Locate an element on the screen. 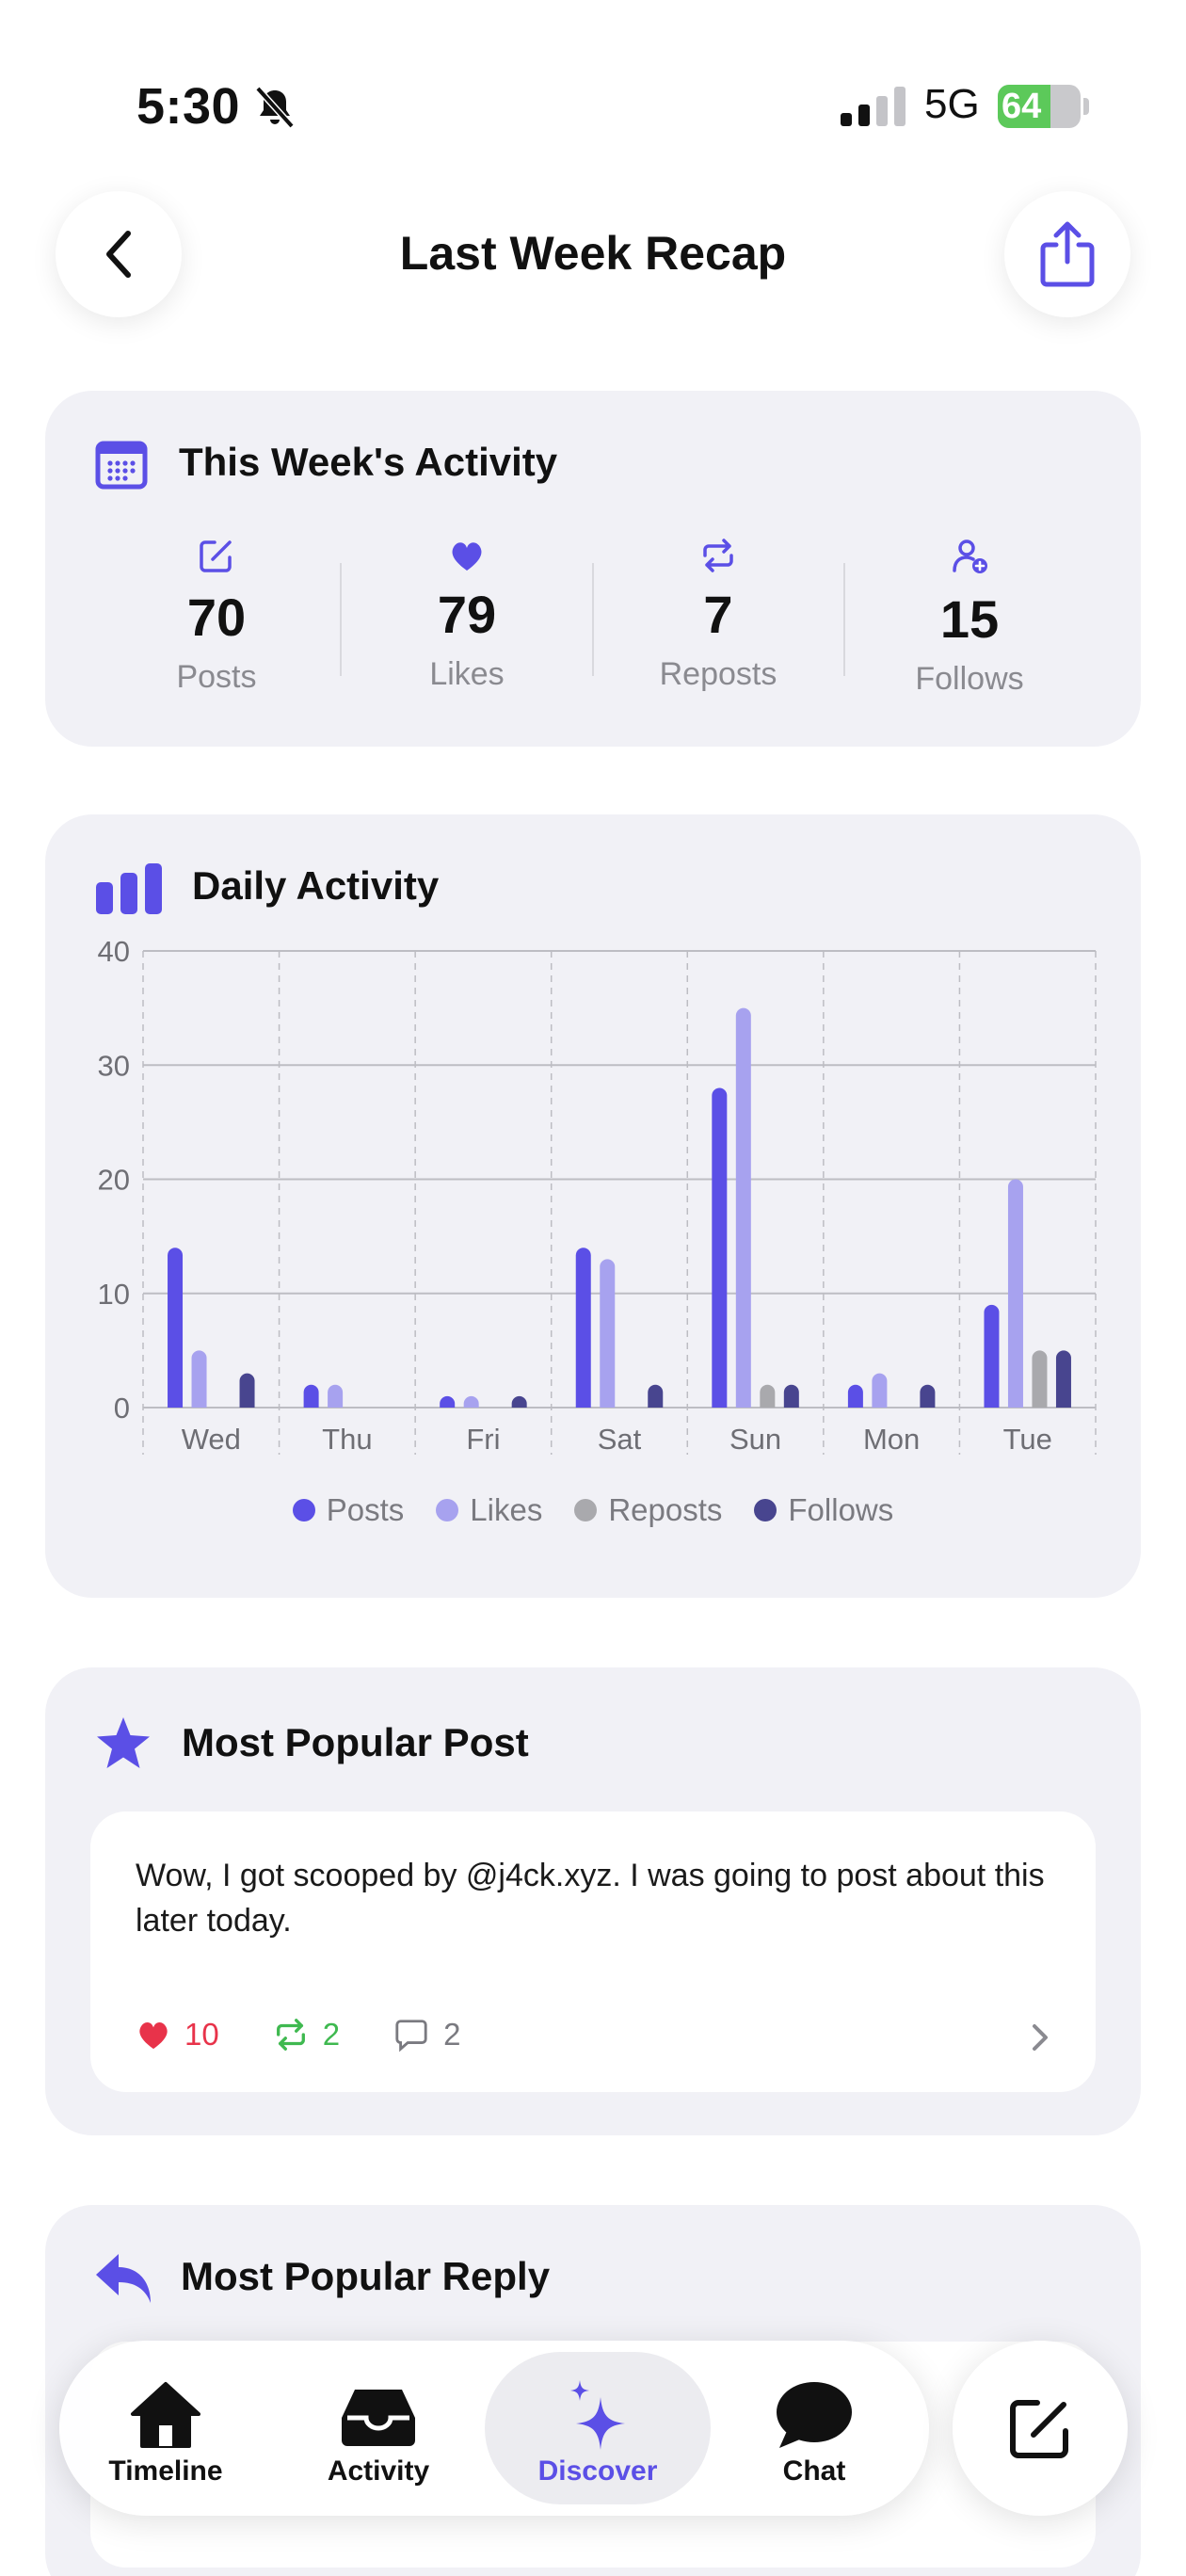  tab-discover: Discover is located at coordinates (597, 2428).